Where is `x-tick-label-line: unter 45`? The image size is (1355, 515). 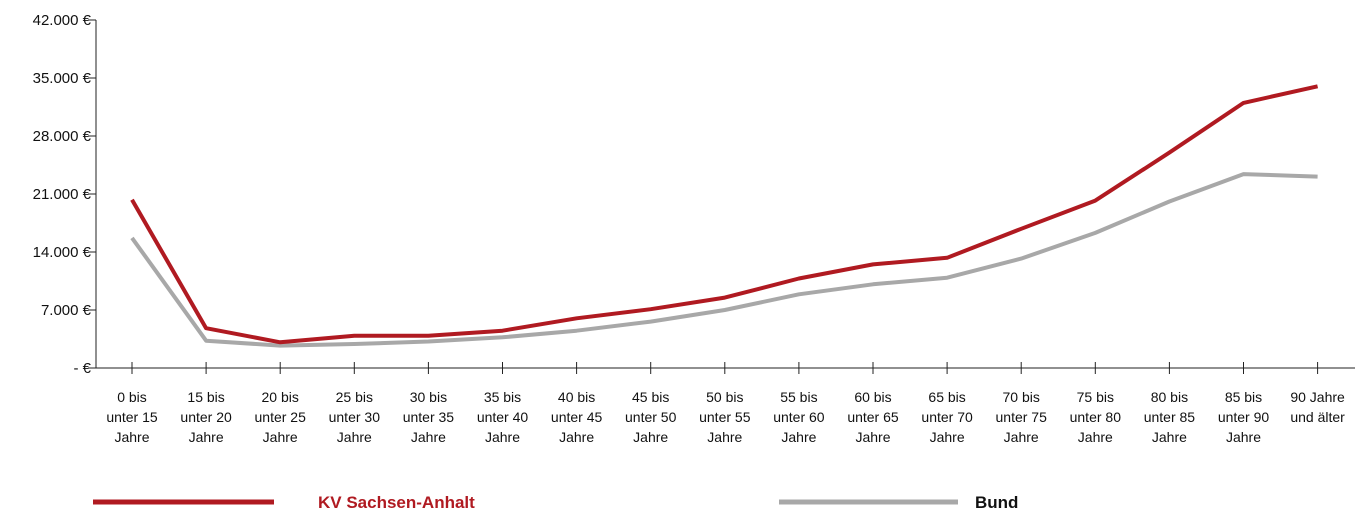
x-tick-label-line: unter 45 is located at coordinates (577, 417).